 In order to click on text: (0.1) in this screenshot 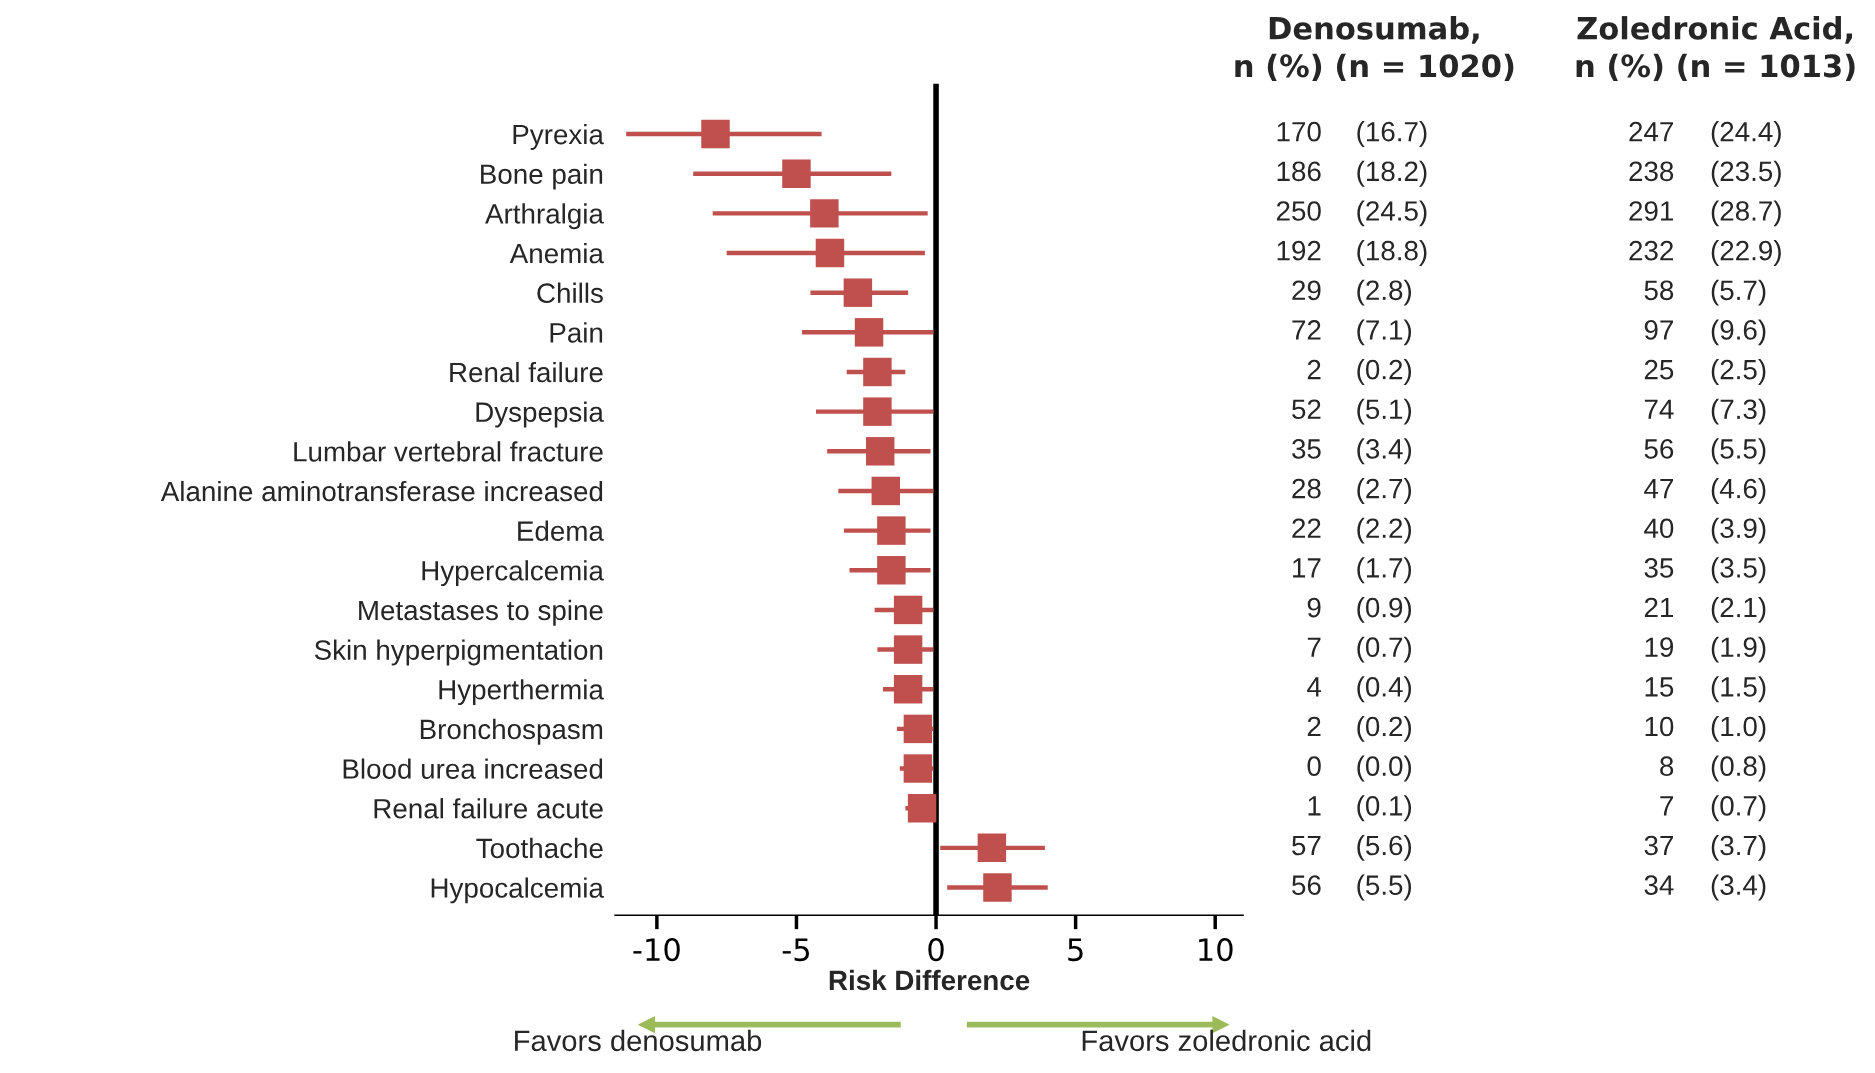, I will do `click(1384, 808)`.